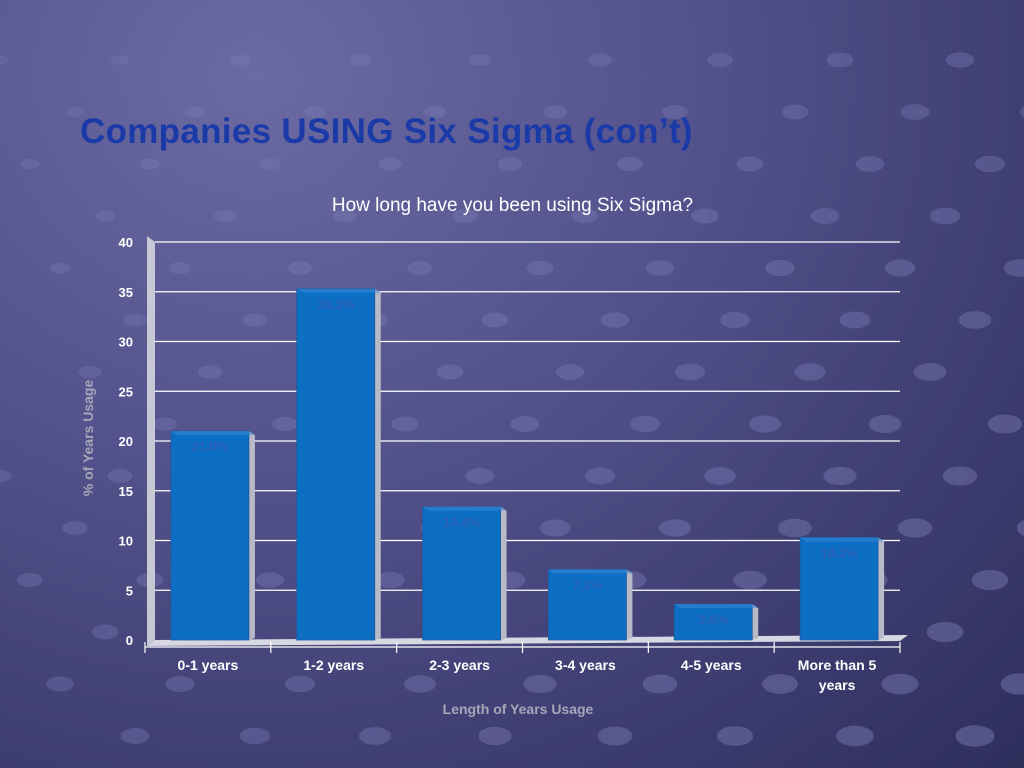 The height and width of the screenshot is (768, 1024). I want to click on chart-title: How long have you been using Six Sigma?, so click(512, 205).